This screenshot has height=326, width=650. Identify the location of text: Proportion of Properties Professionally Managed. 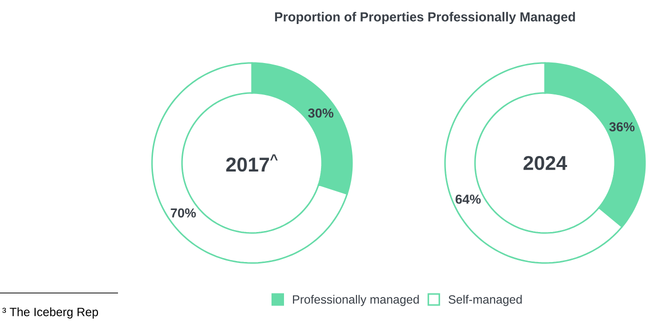
(425, 18).